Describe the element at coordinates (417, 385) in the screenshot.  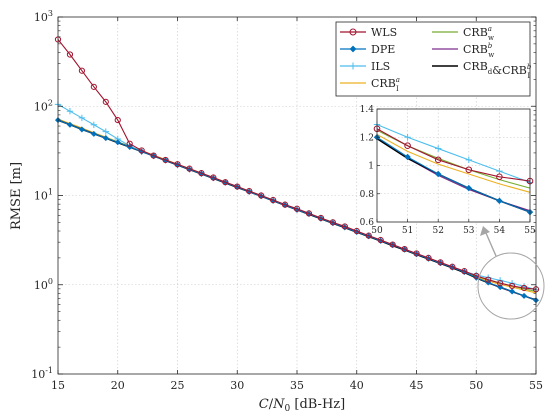
I see `x-tick-label: 45` at that location.